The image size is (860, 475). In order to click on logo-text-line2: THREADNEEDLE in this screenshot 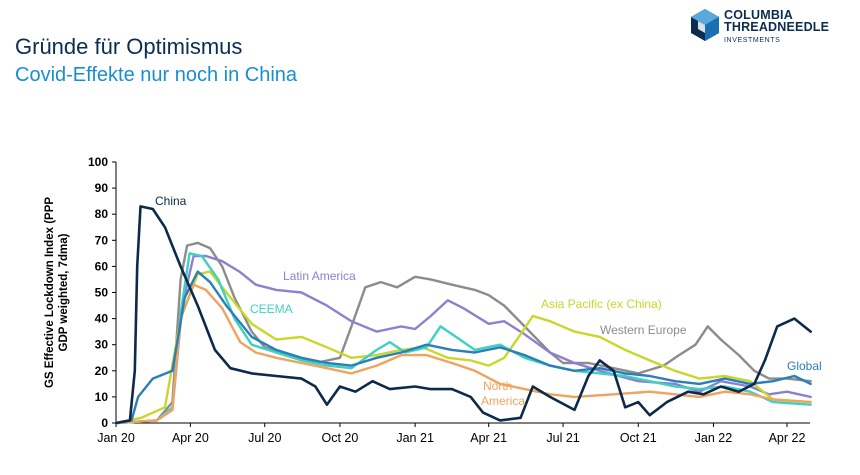, I will do `click(777, 27)`.